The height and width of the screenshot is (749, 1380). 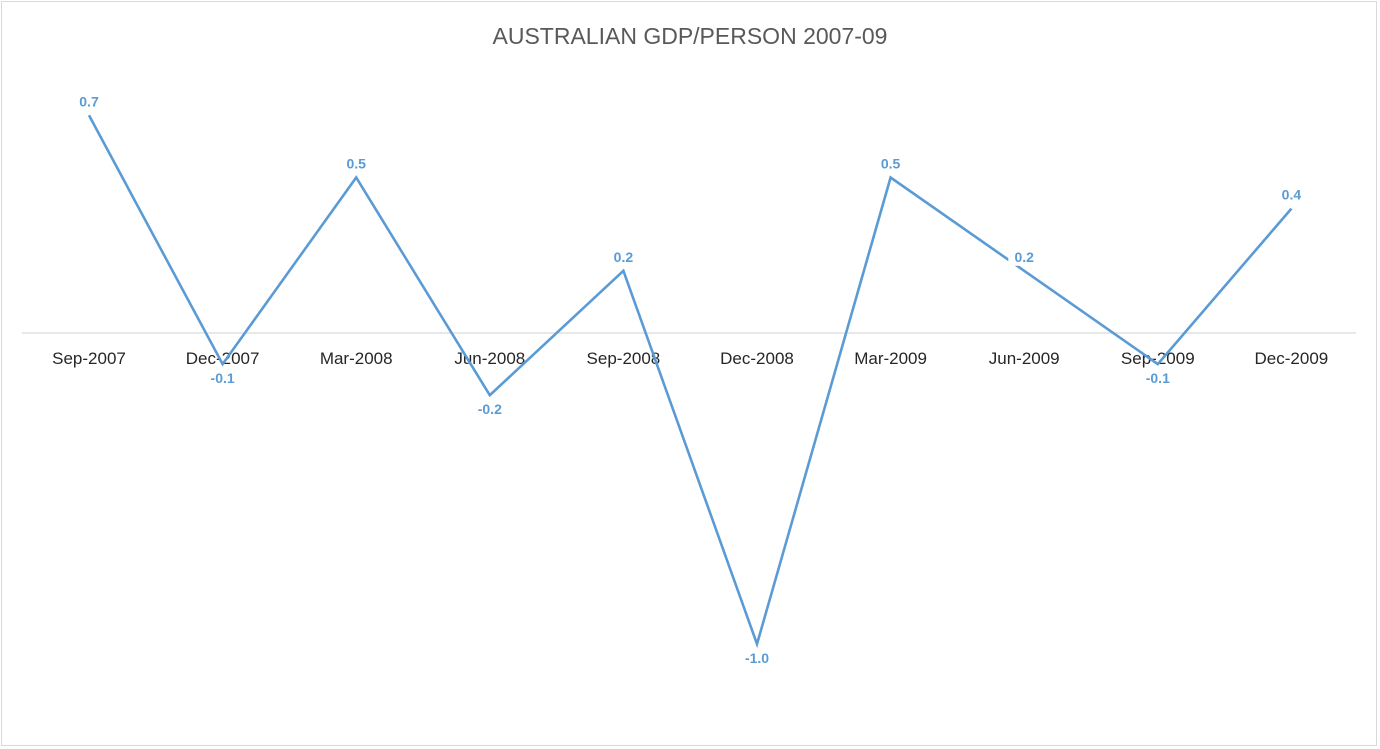 I want to click on data-label: -0.2, so click(x=490, y=409).